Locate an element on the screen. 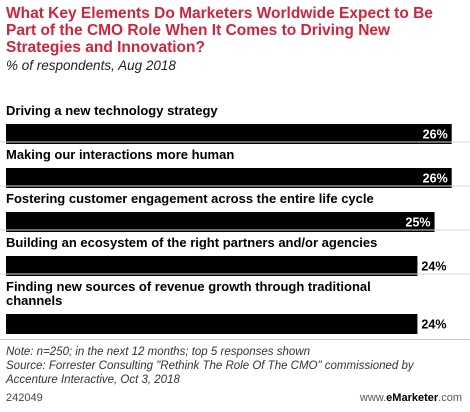  brand-name: eMarketer is located at coordinates (412, 398).